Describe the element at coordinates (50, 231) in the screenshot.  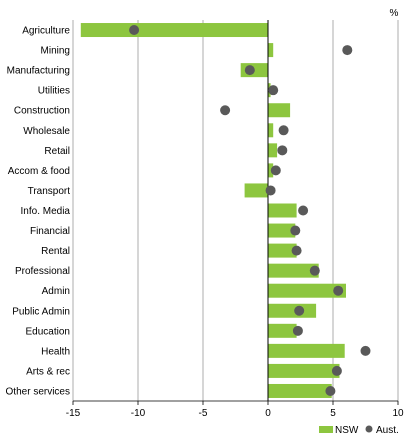
I see `category-label: Financial` at that location.